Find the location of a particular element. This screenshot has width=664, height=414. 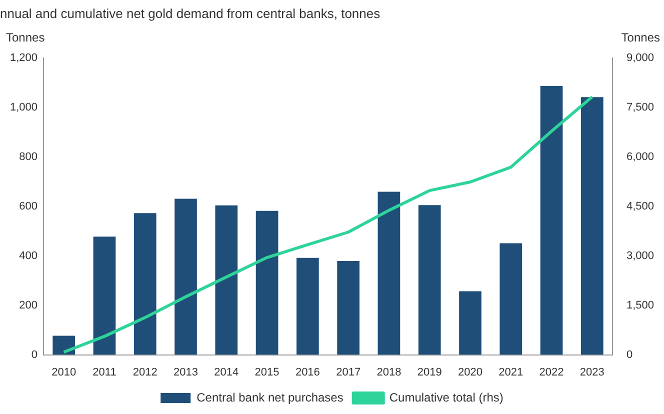

y2-tick-label: 3,000 is located at coordinates (640, 256).